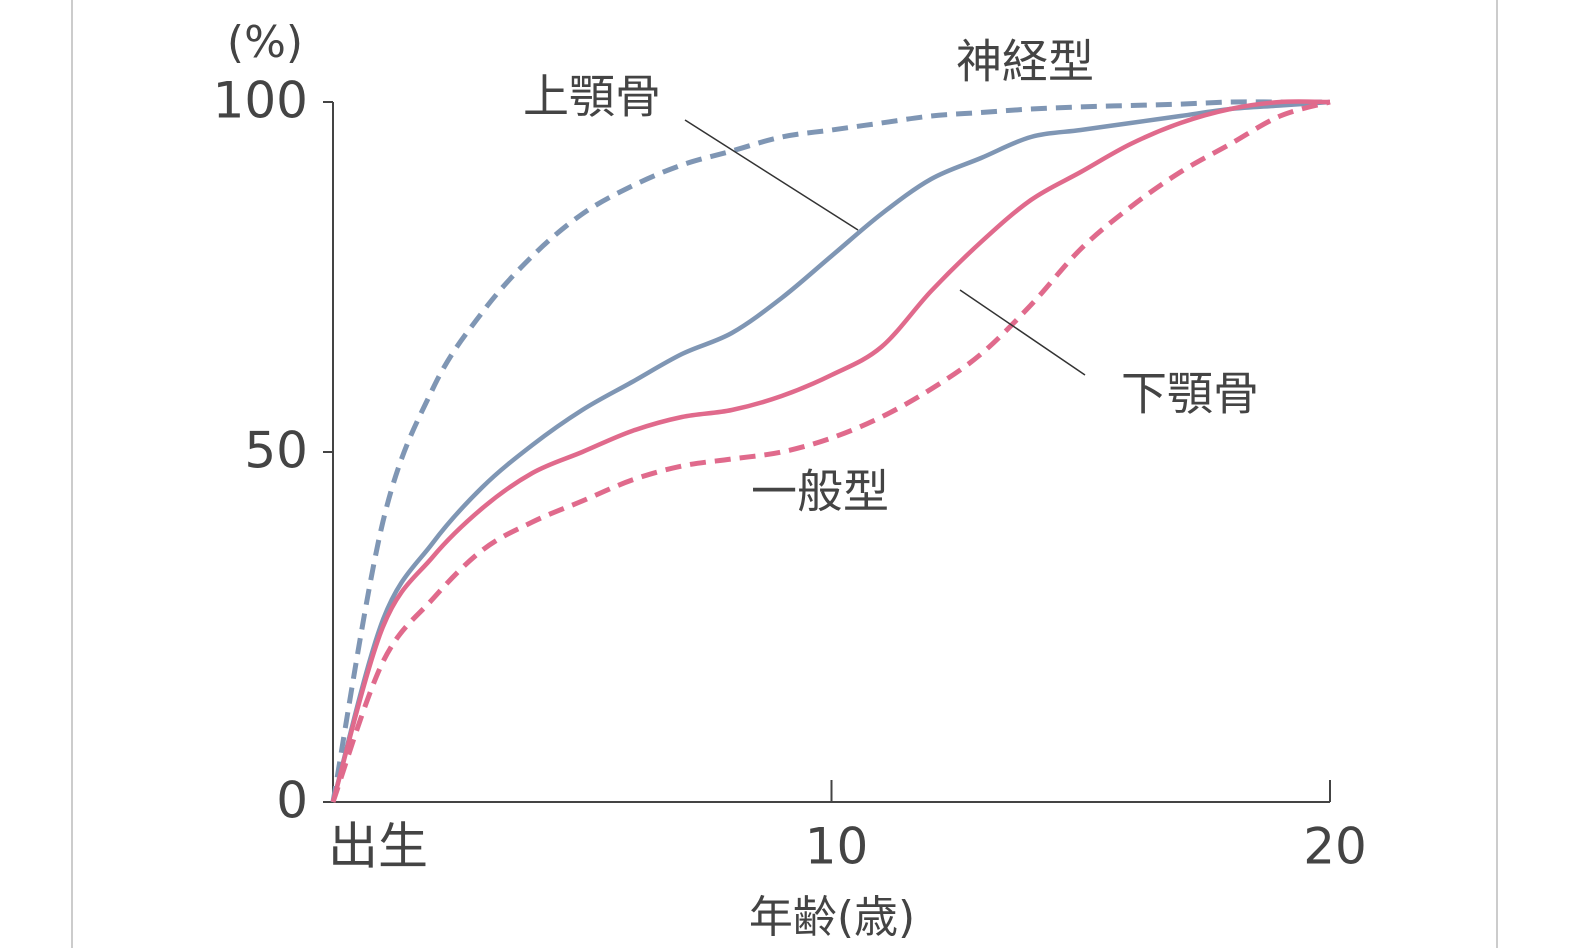  Describe the element at coordinates (265, 42) in the screenshot. I see `y-unit-label: (%)` at that location.